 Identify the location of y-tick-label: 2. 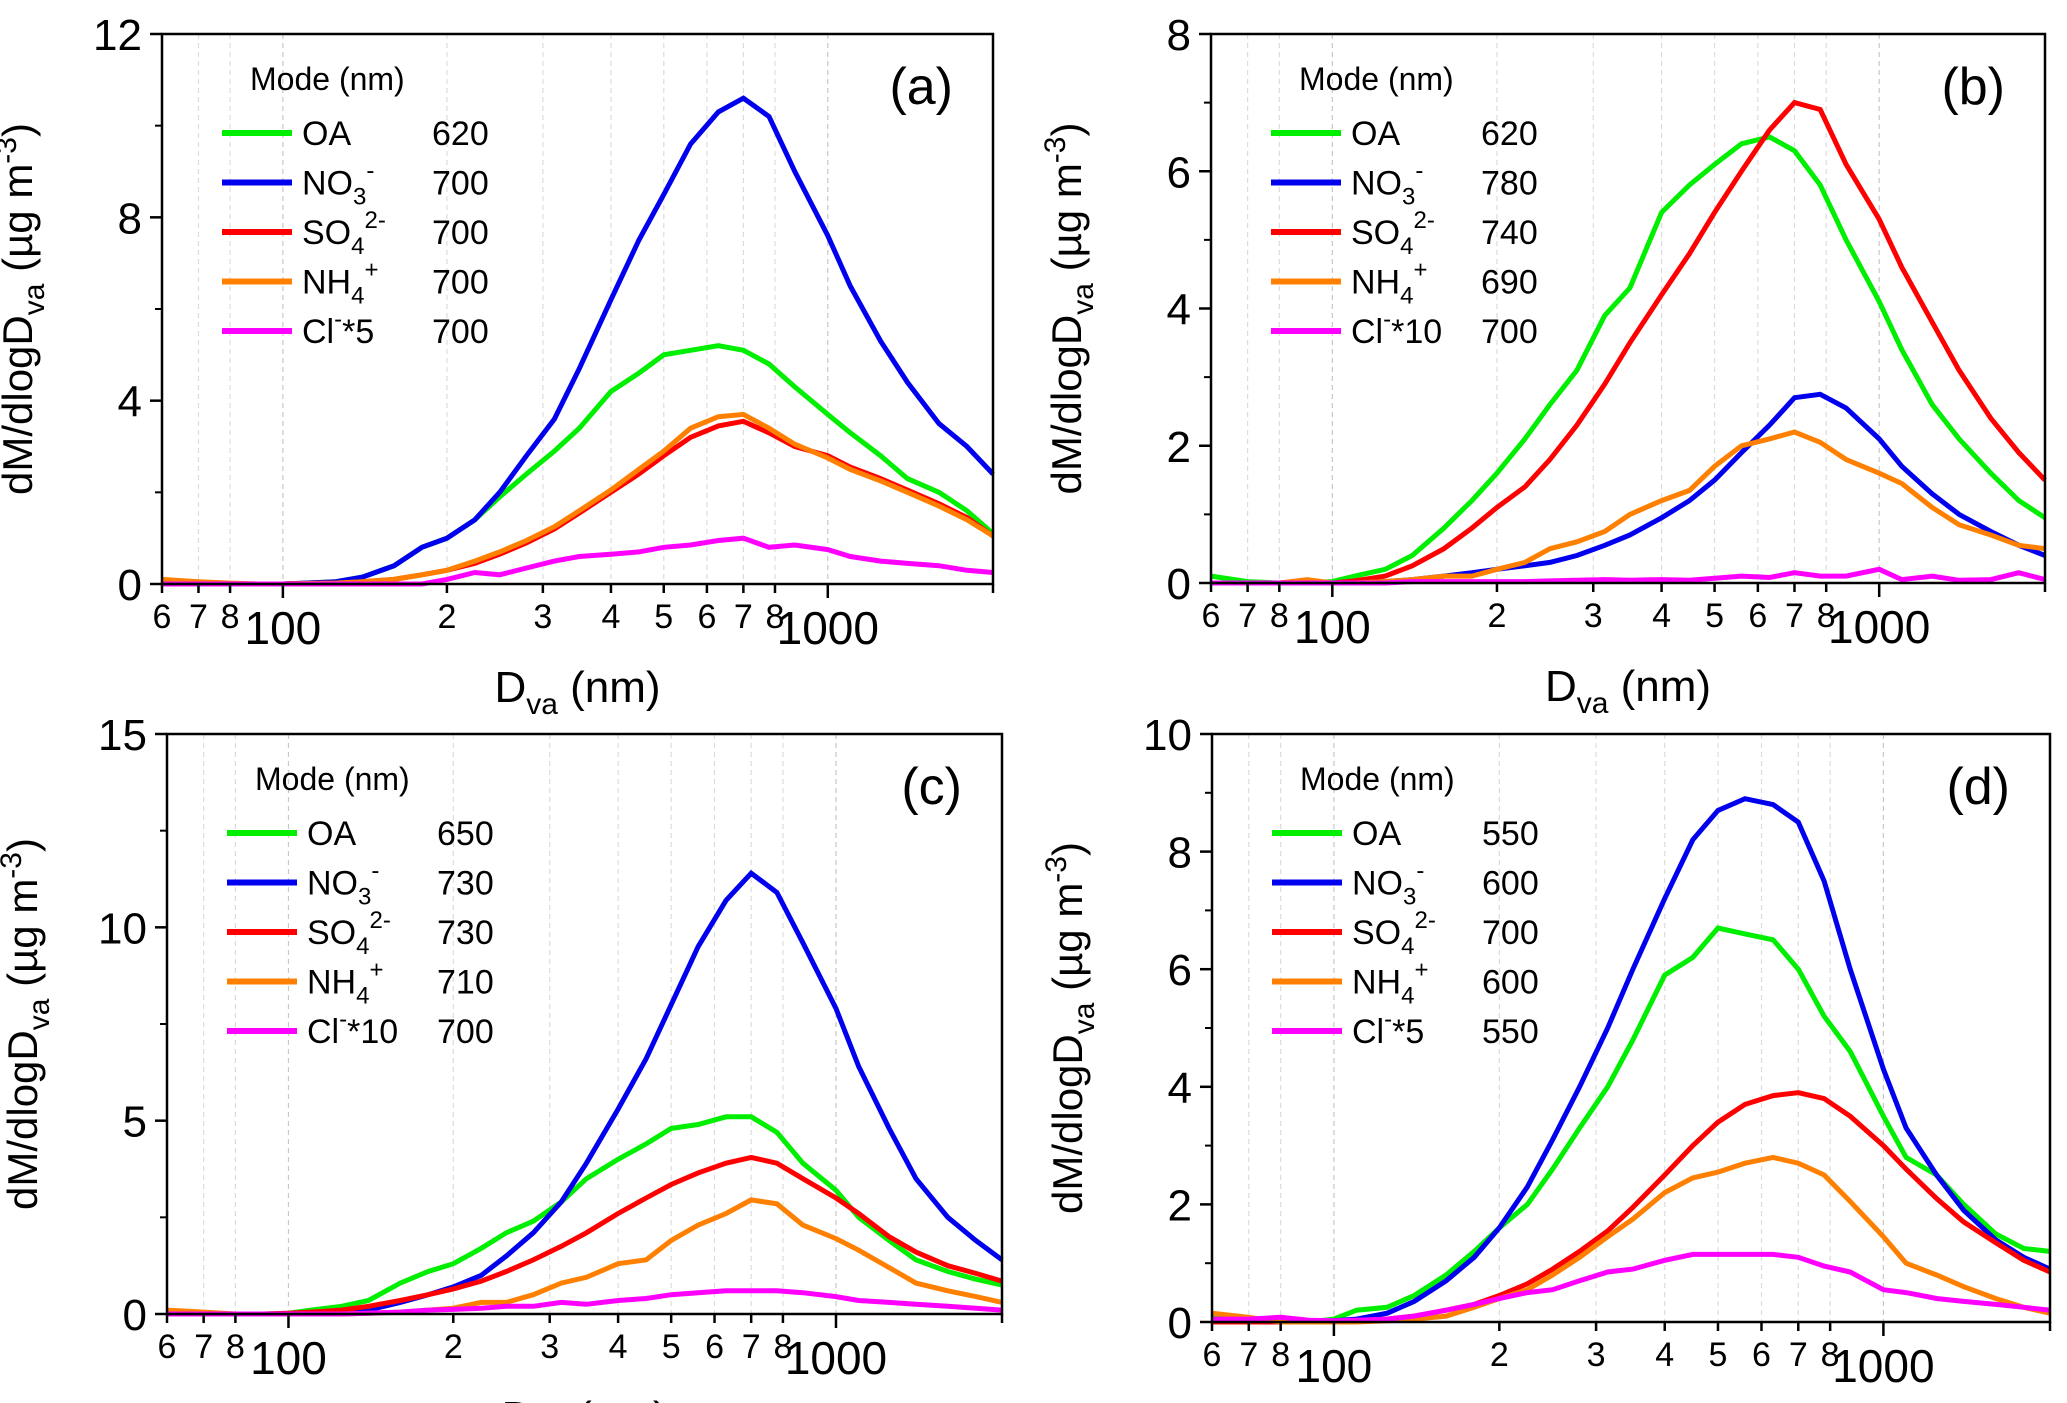
(1179, 447).